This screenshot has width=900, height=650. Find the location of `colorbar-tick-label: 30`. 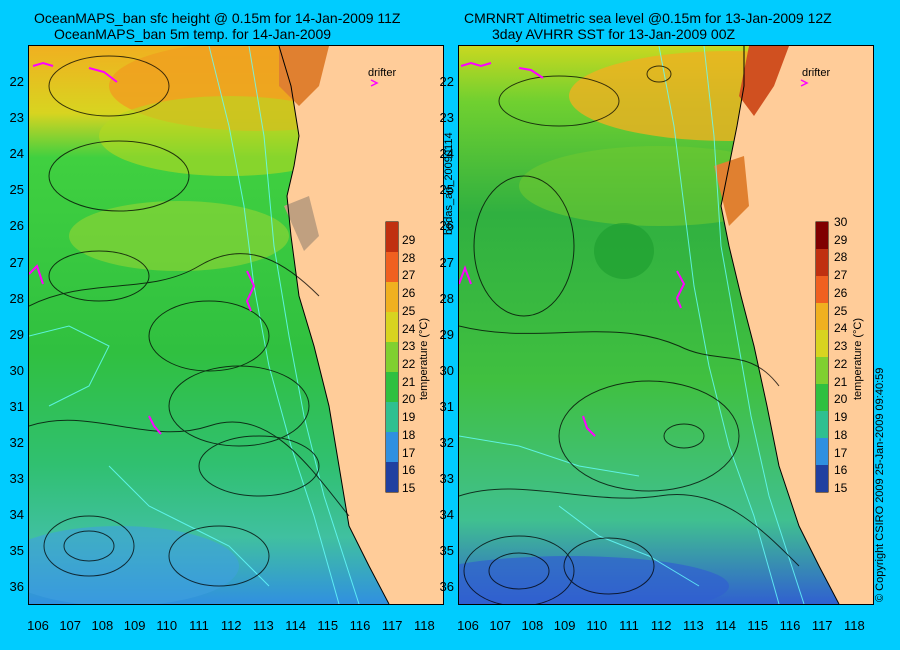

colorbar-tick-label: 30 is located at coordinates (841, 222).